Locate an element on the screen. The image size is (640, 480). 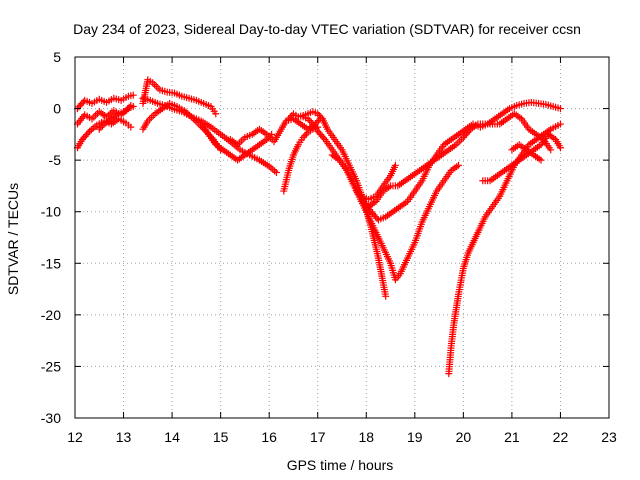
x-tick-label: 12 is located at coordinates (75, 437).